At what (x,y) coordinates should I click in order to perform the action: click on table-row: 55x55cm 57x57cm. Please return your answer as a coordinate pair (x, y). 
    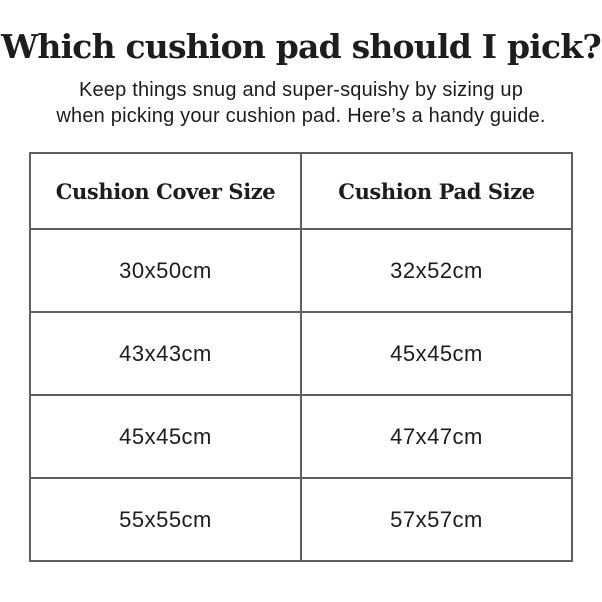
    Looking at the image, I should click on (301, 519).